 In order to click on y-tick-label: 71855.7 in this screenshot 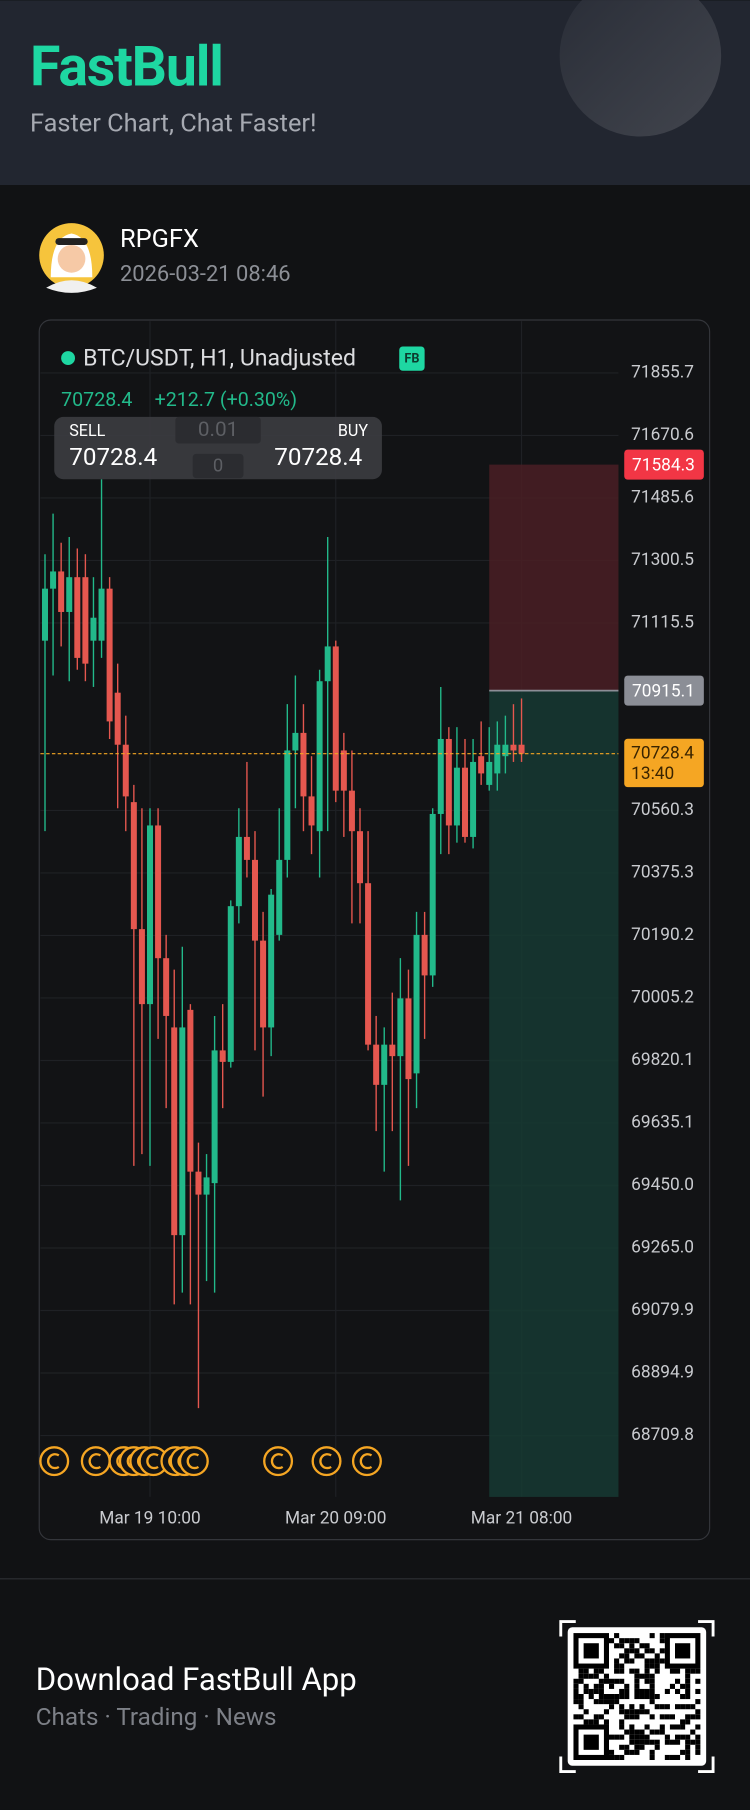, I will do `click(662, 372)`.